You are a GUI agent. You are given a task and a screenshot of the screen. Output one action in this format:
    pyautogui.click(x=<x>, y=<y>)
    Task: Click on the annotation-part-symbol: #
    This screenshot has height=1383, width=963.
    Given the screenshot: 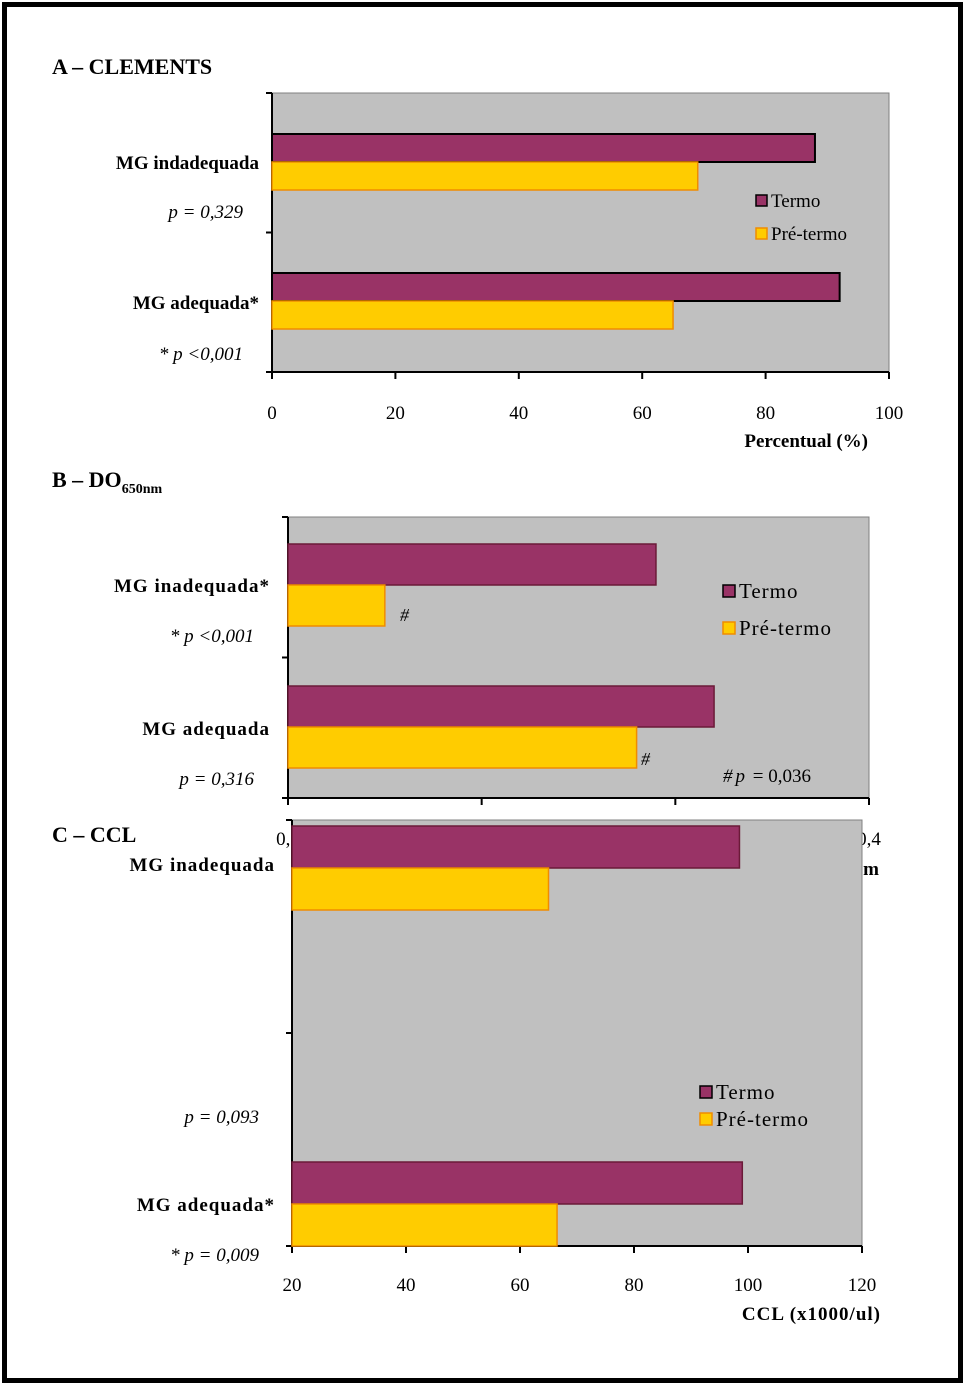 What is the action you would take?
    pyautogui.click(x=728, y=776)
    